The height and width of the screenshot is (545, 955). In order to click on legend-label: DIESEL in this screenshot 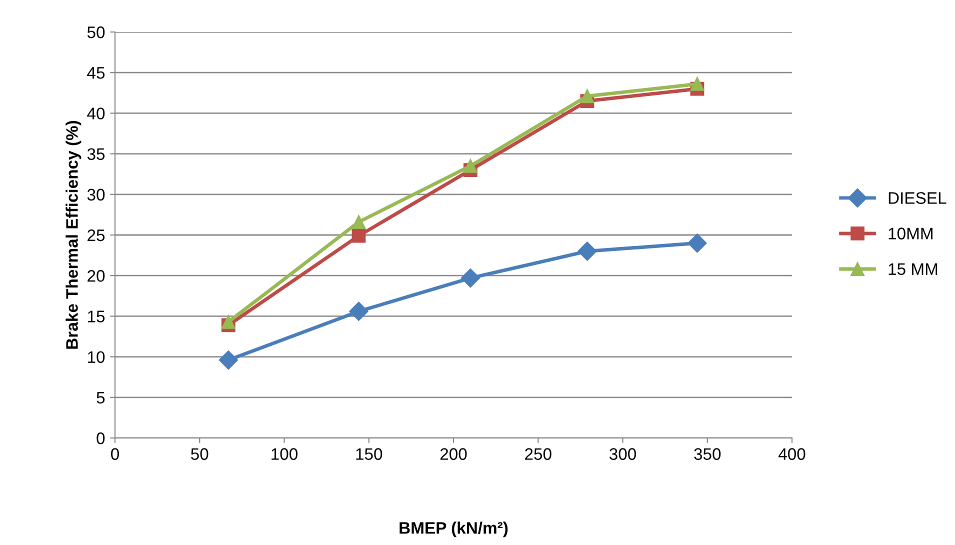, I will do `click(917, 198)`.